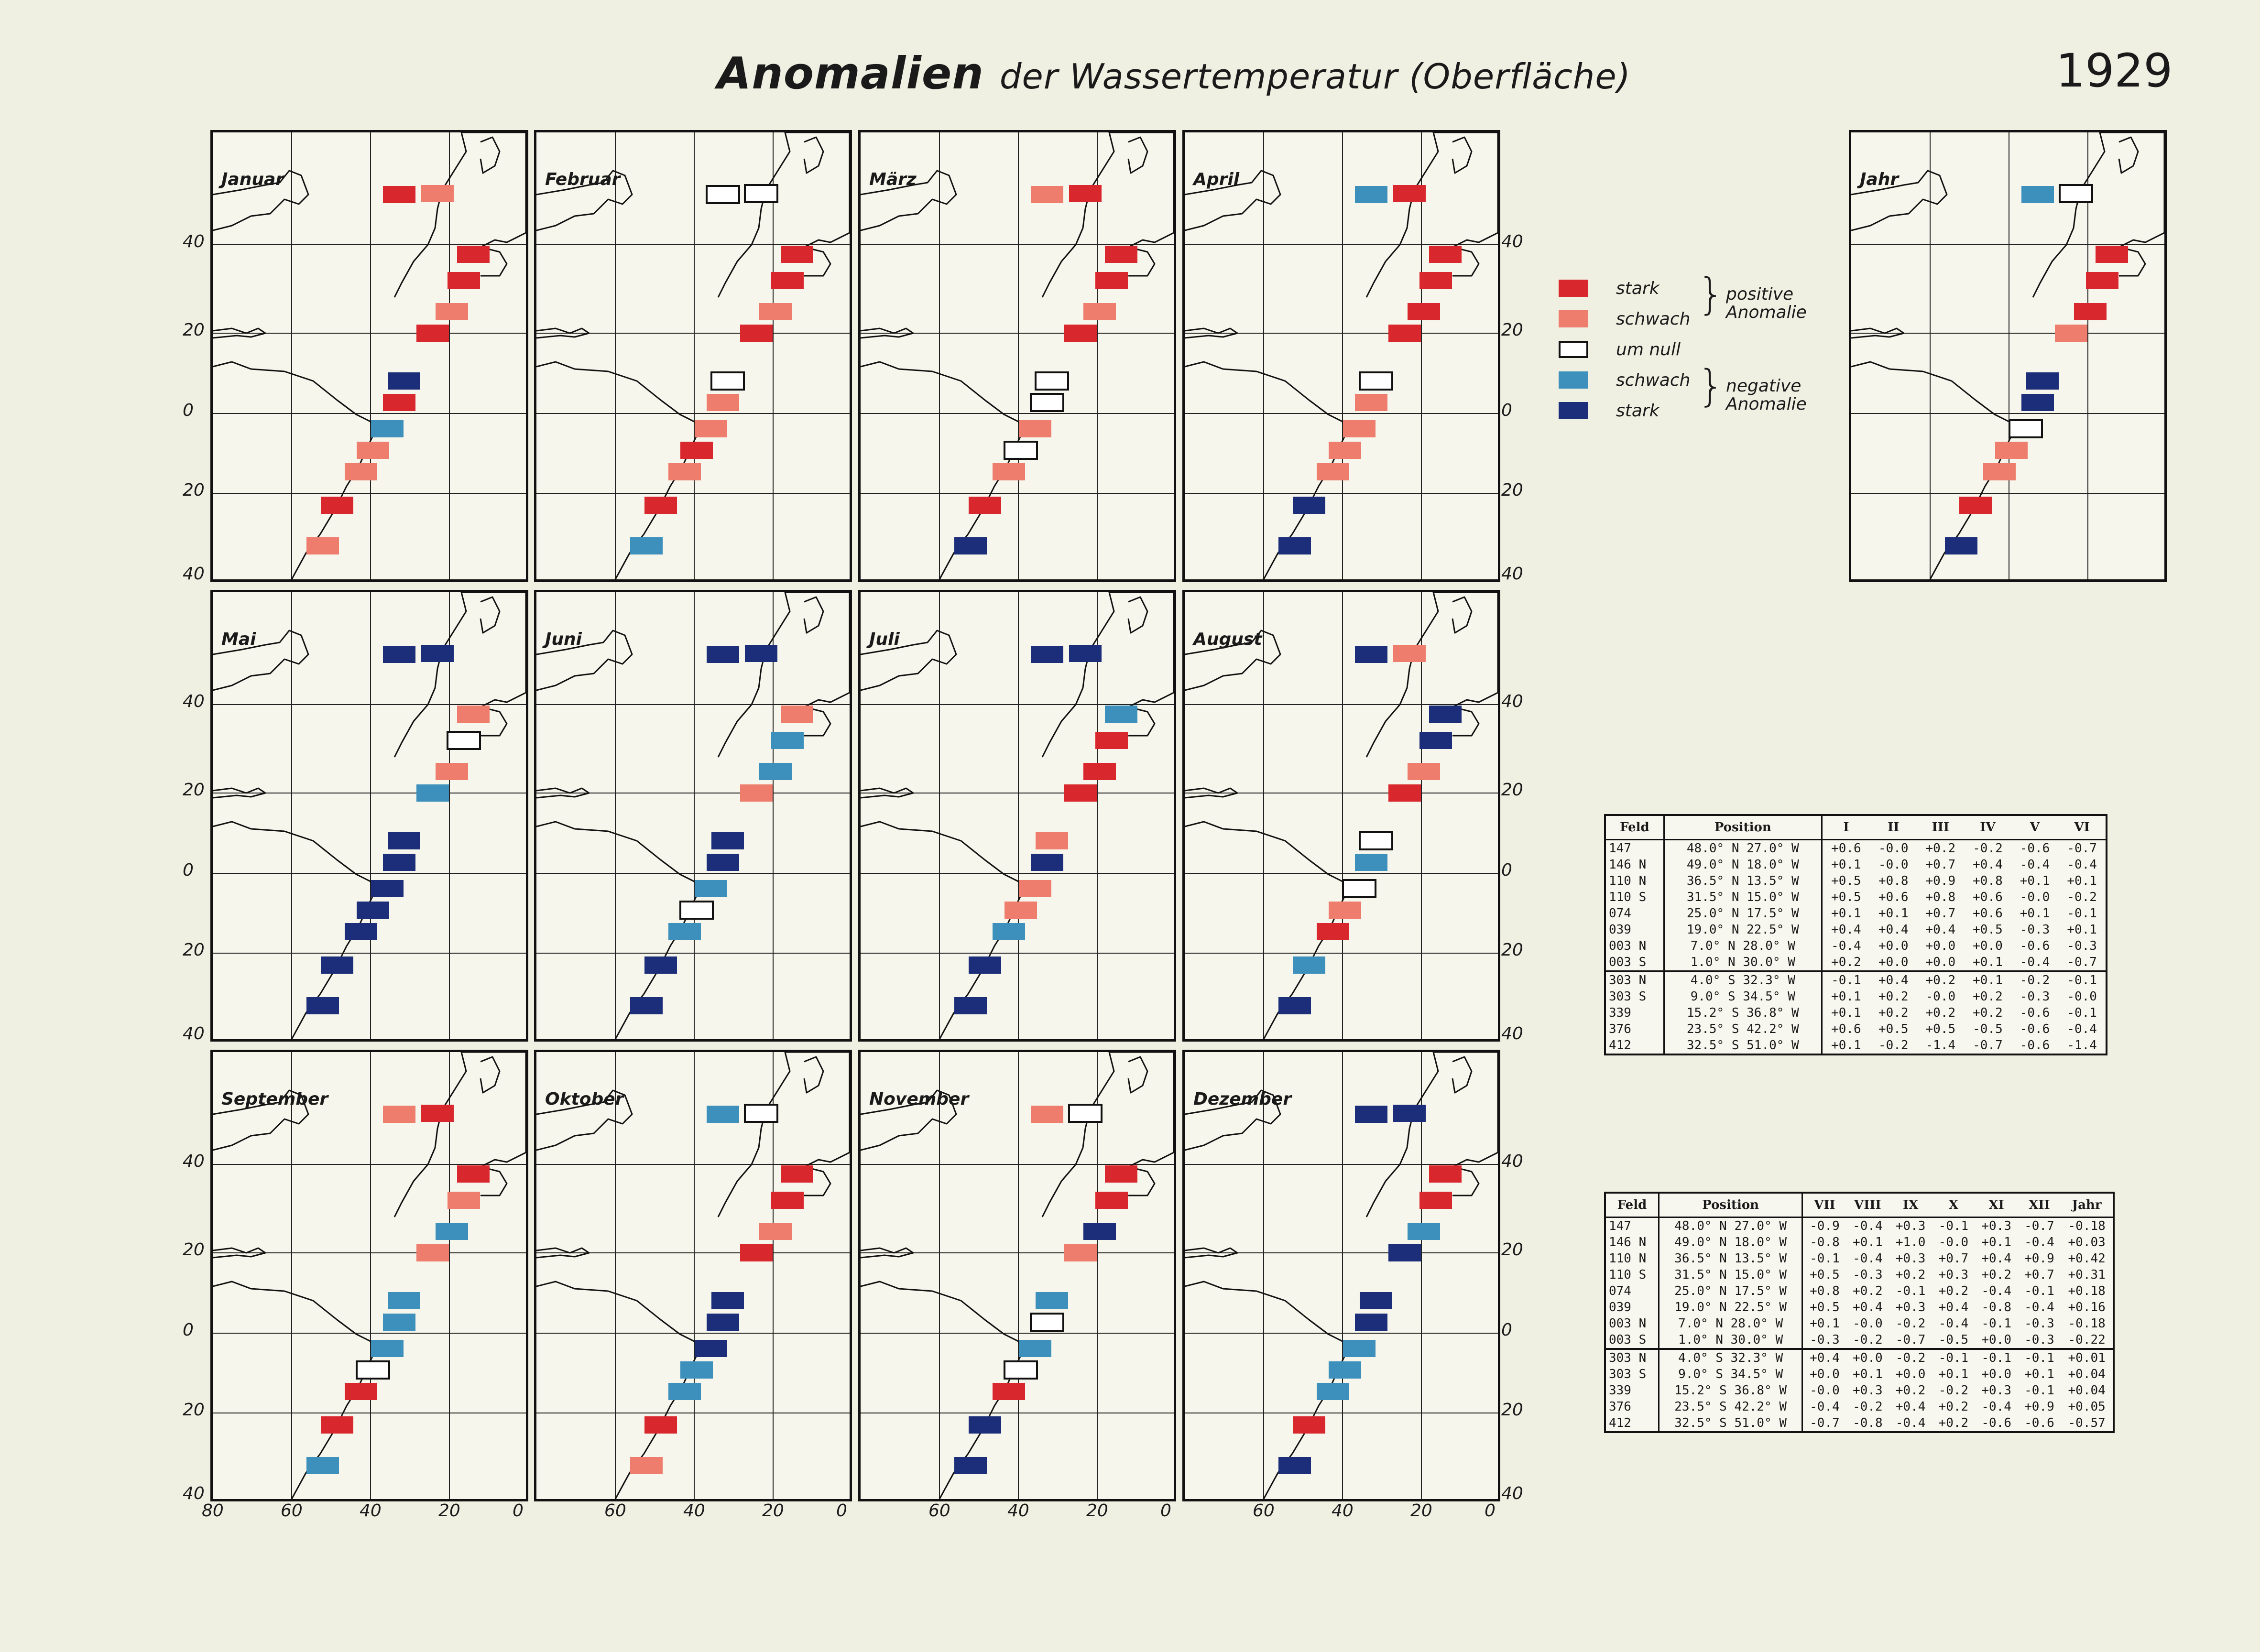  Describe the element at coordinates (1573, 410) in the screenshot. I see `legend-swatch-strong-neg` at that location.